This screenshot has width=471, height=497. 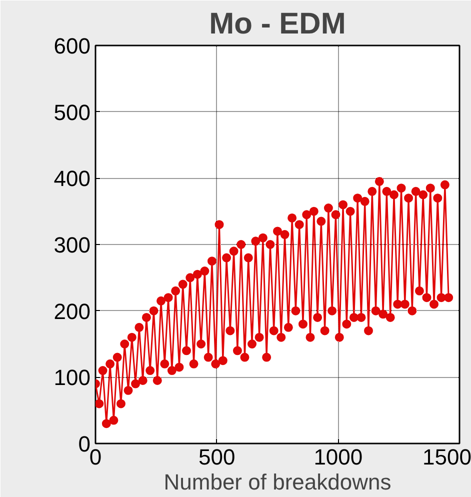 What do you see at coordinates (72, 46) in the screenshot?
I see `y-tick-label: 600` at bounding box center [72, 46].